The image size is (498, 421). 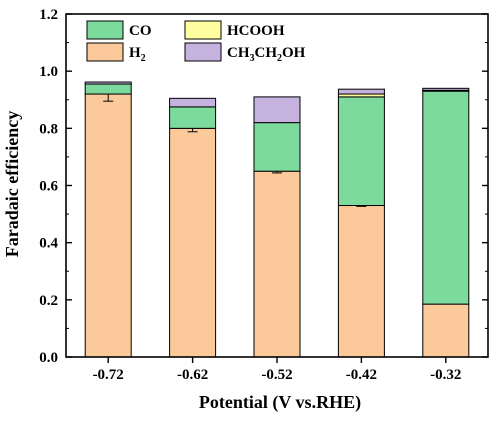 I want to click on legend-label-h2: H2, so click(x=137, y=54).